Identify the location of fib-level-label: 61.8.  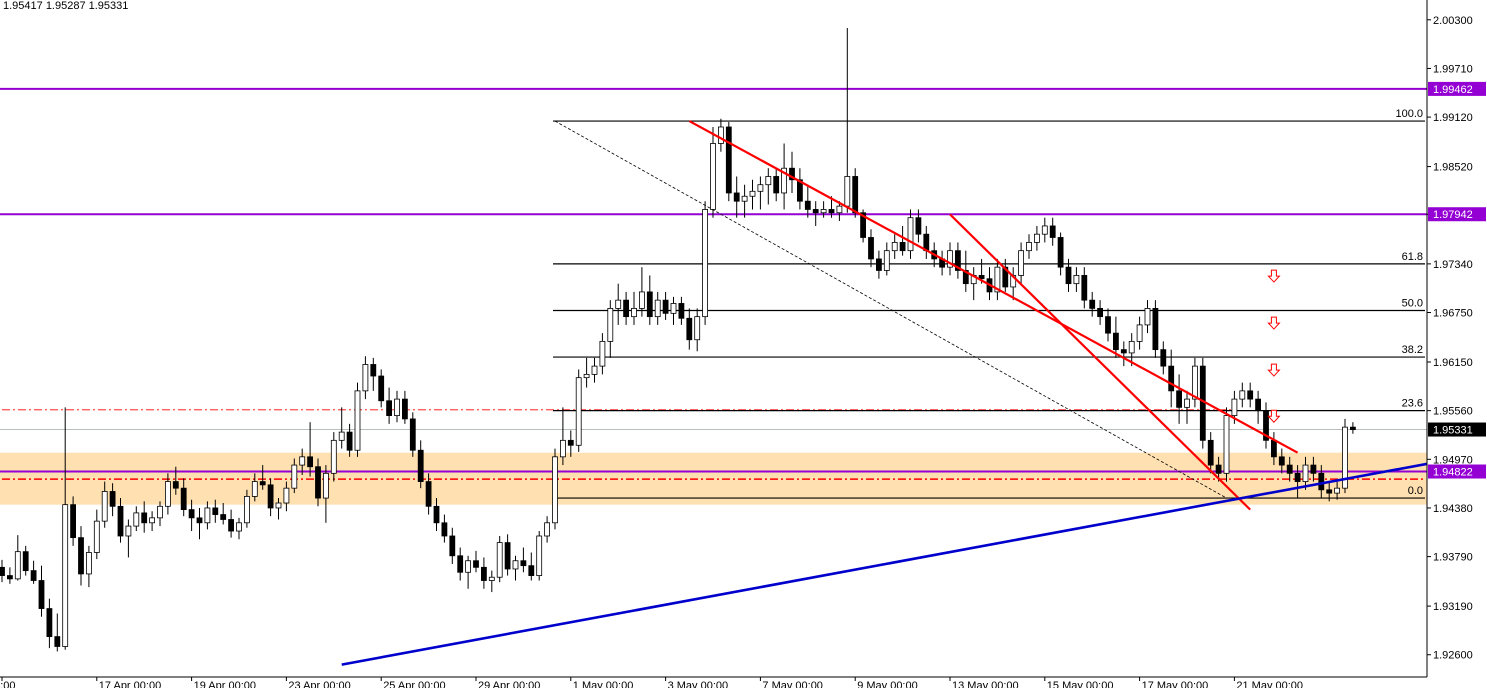
(1412, 257).